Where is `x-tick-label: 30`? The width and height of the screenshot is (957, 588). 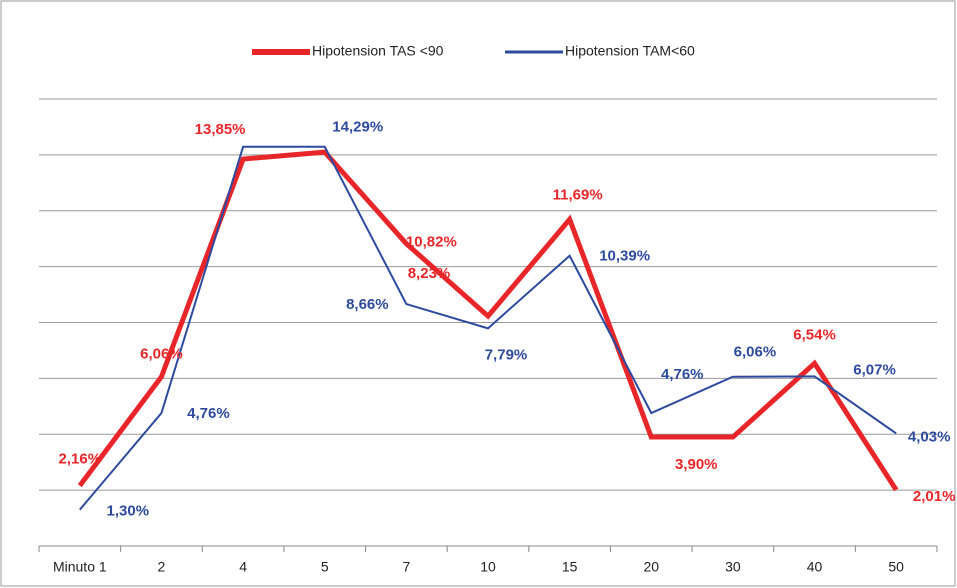 x-tick-label: 30 is located at coordinates (733, 567).